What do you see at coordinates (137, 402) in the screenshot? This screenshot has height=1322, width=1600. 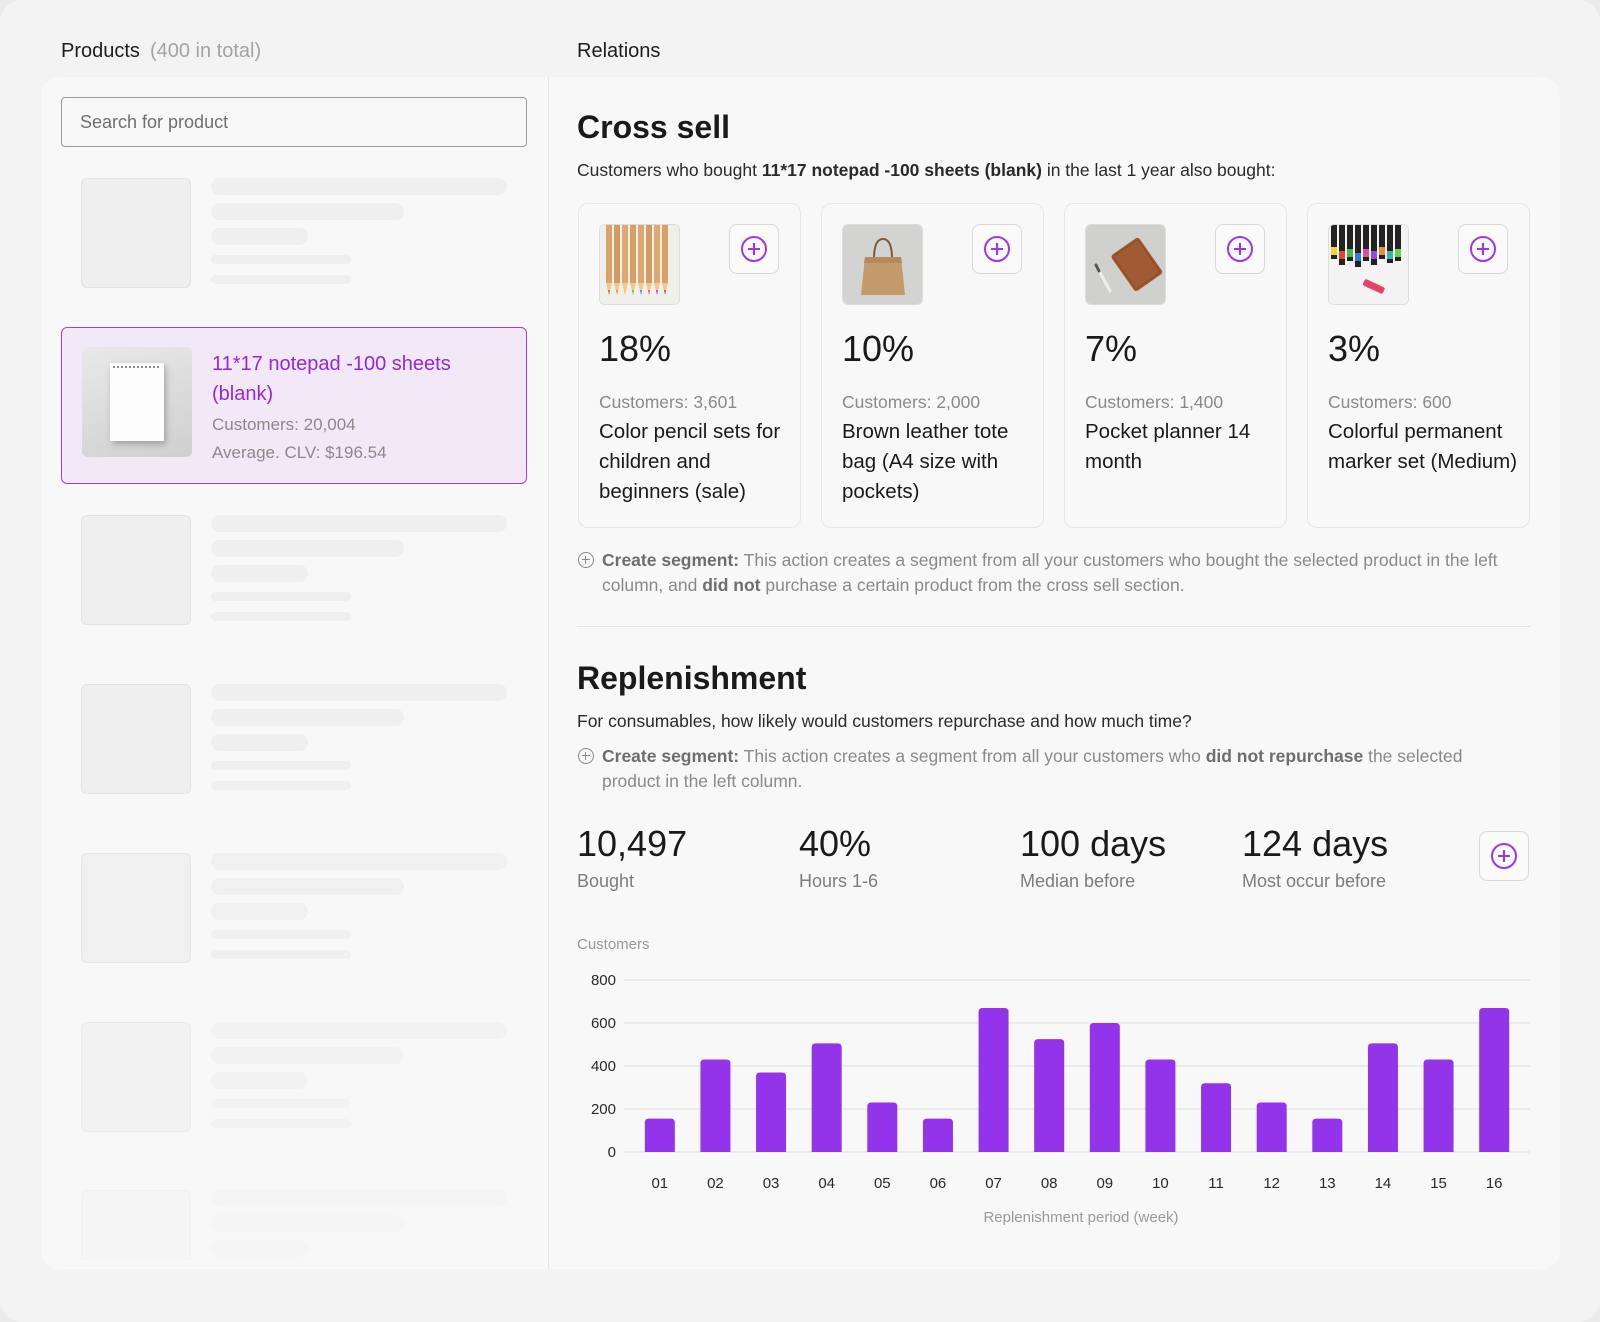 I see `notepad-image` at bounding box center [137, 402].